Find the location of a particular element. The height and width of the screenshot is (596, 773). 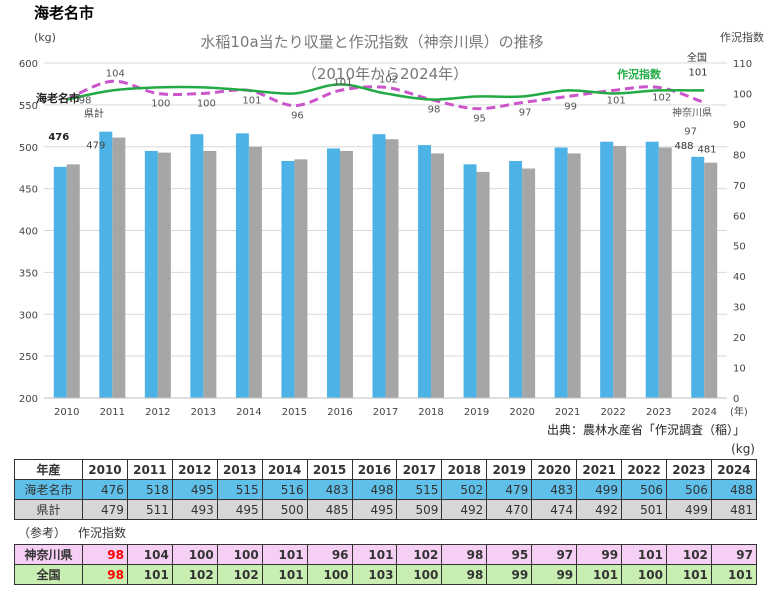

table-cell: 502 is located at coordinates (464, 489).